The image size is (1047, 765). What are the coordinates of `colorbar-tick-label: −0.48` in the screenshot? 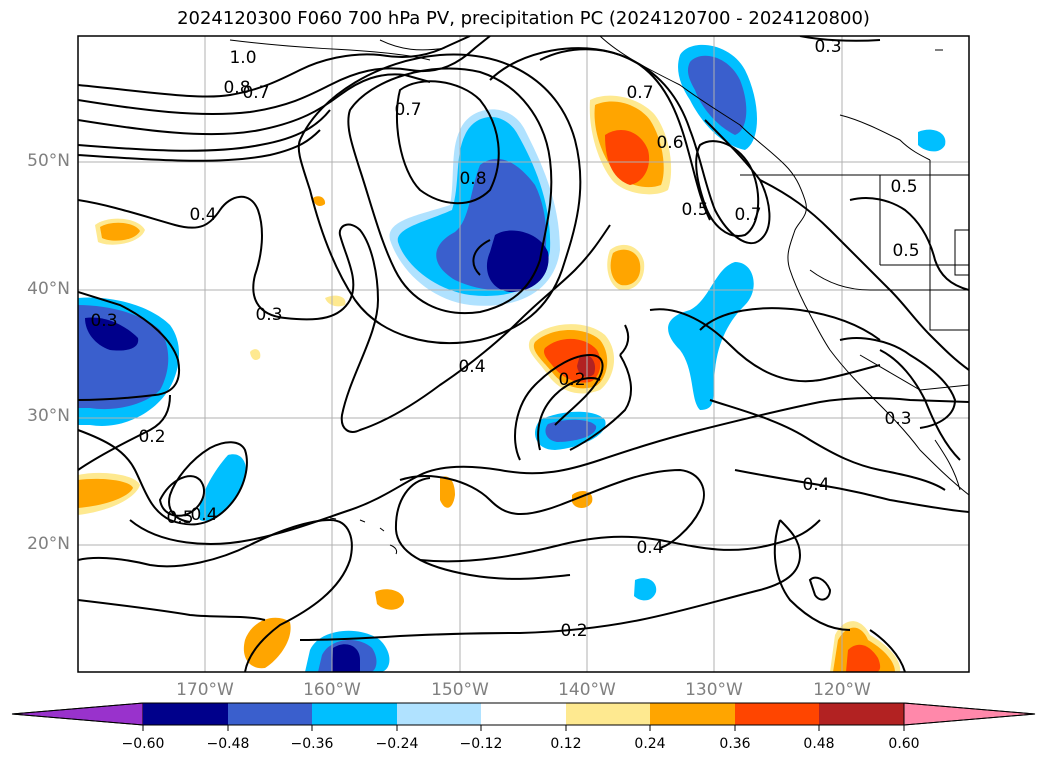 It's located at (228, 744).